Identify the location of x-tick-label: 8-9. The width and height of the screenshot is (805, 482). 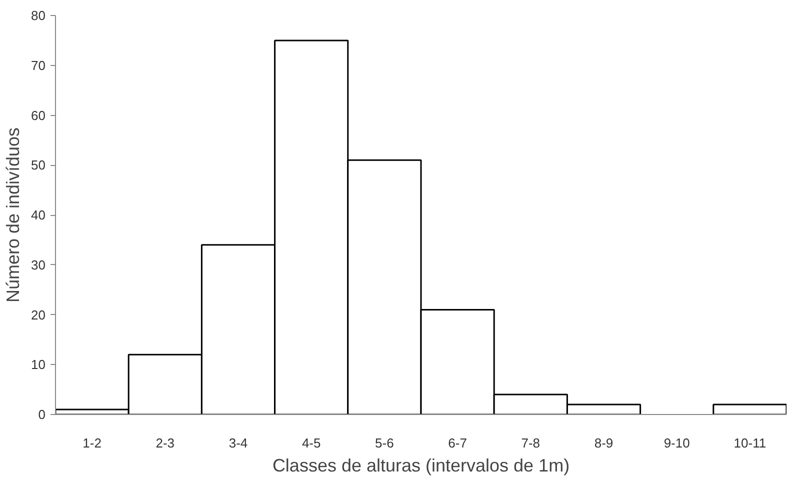
(604, 443).